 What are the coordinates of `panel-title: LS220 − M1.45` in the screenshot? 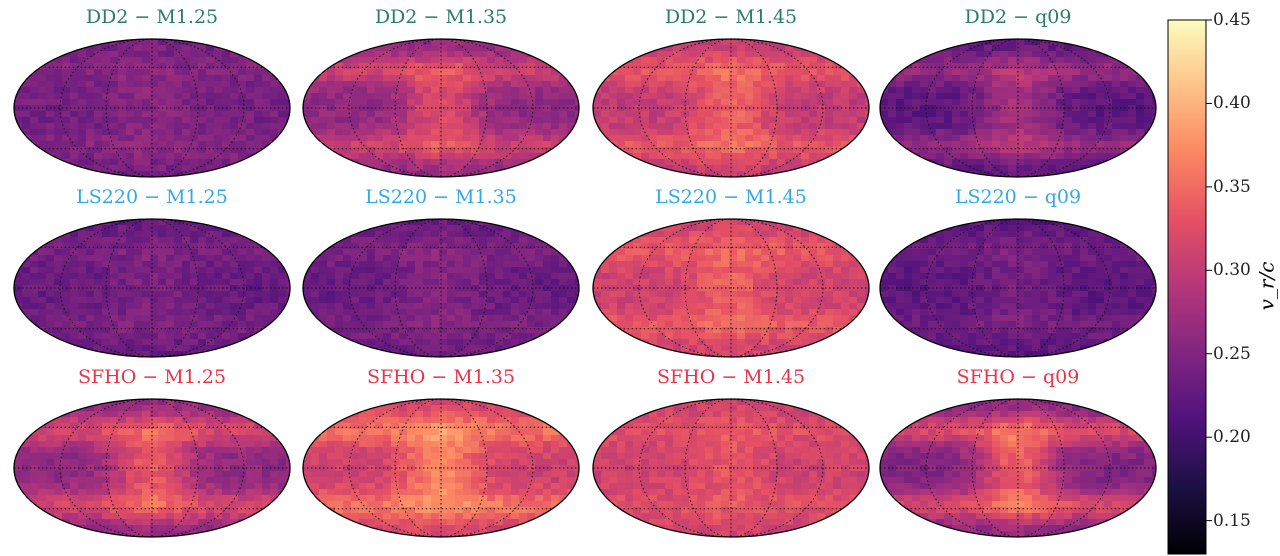 It's located at (731, 197).